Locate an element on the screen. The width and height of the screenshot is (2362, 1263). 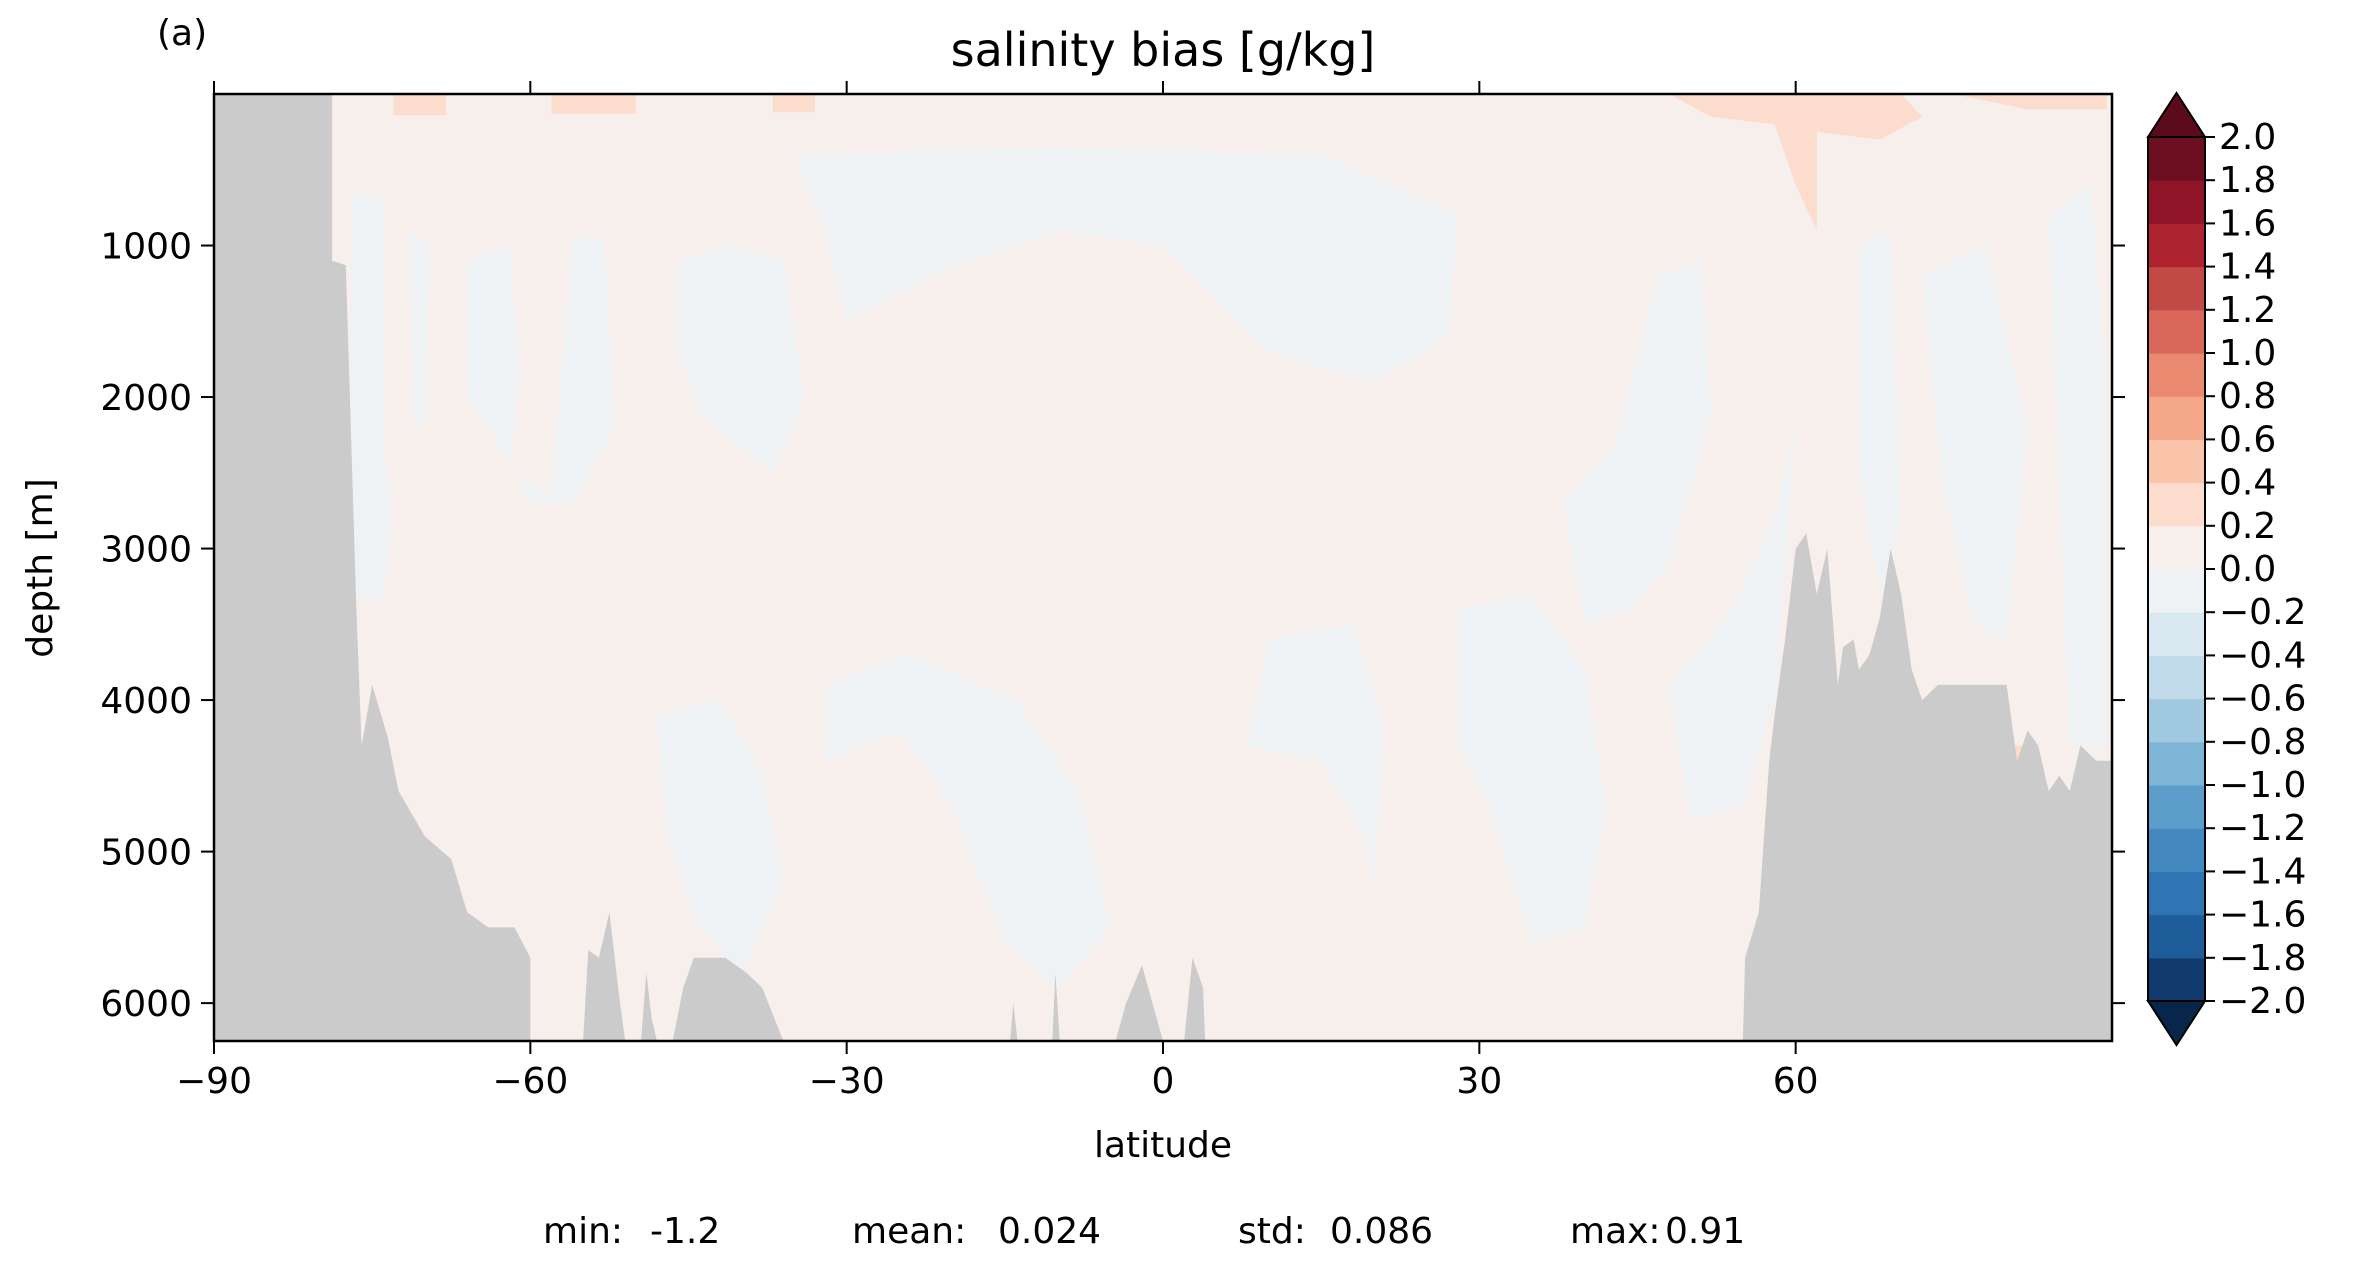
colorbar-tick-label: 0.0 is located at coordinates (2247, 569).